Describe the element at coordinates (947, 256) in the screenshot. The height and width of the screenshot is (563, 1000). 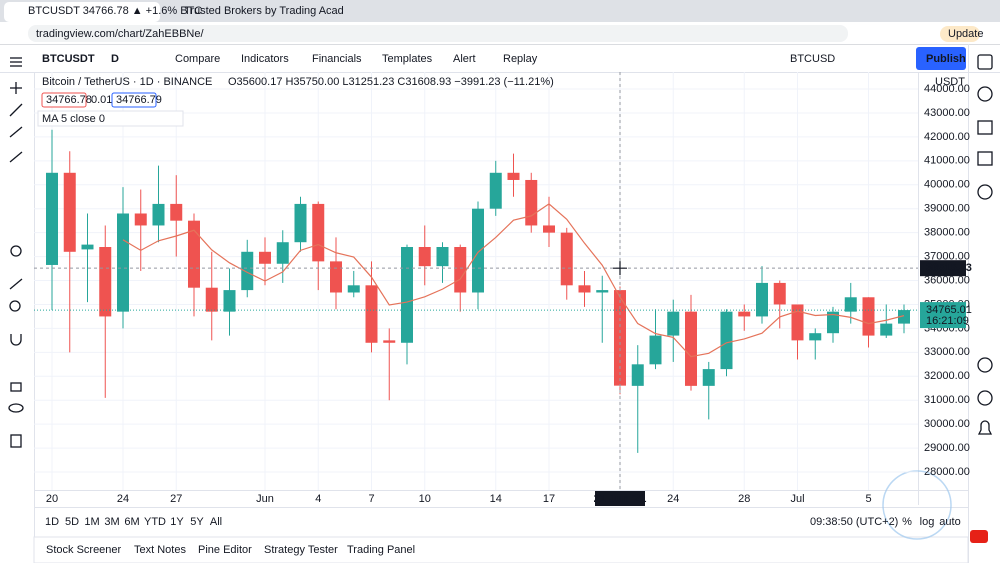
I see `price-tick-label: 37000.00` at that location.